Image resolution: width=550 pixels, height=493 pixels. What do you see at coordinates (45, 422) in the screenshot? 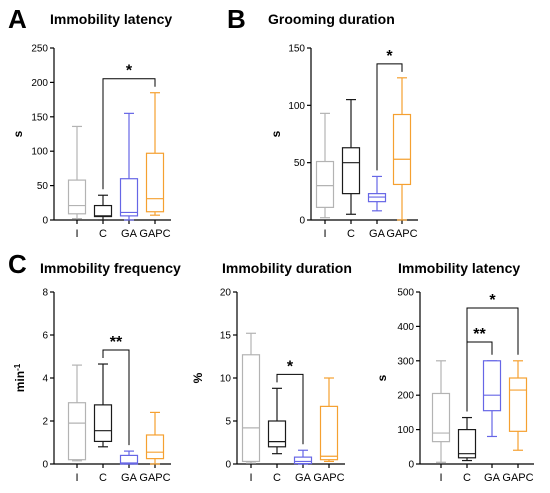
I see `y-tick-label: 2` at bounding box center [45, 422].